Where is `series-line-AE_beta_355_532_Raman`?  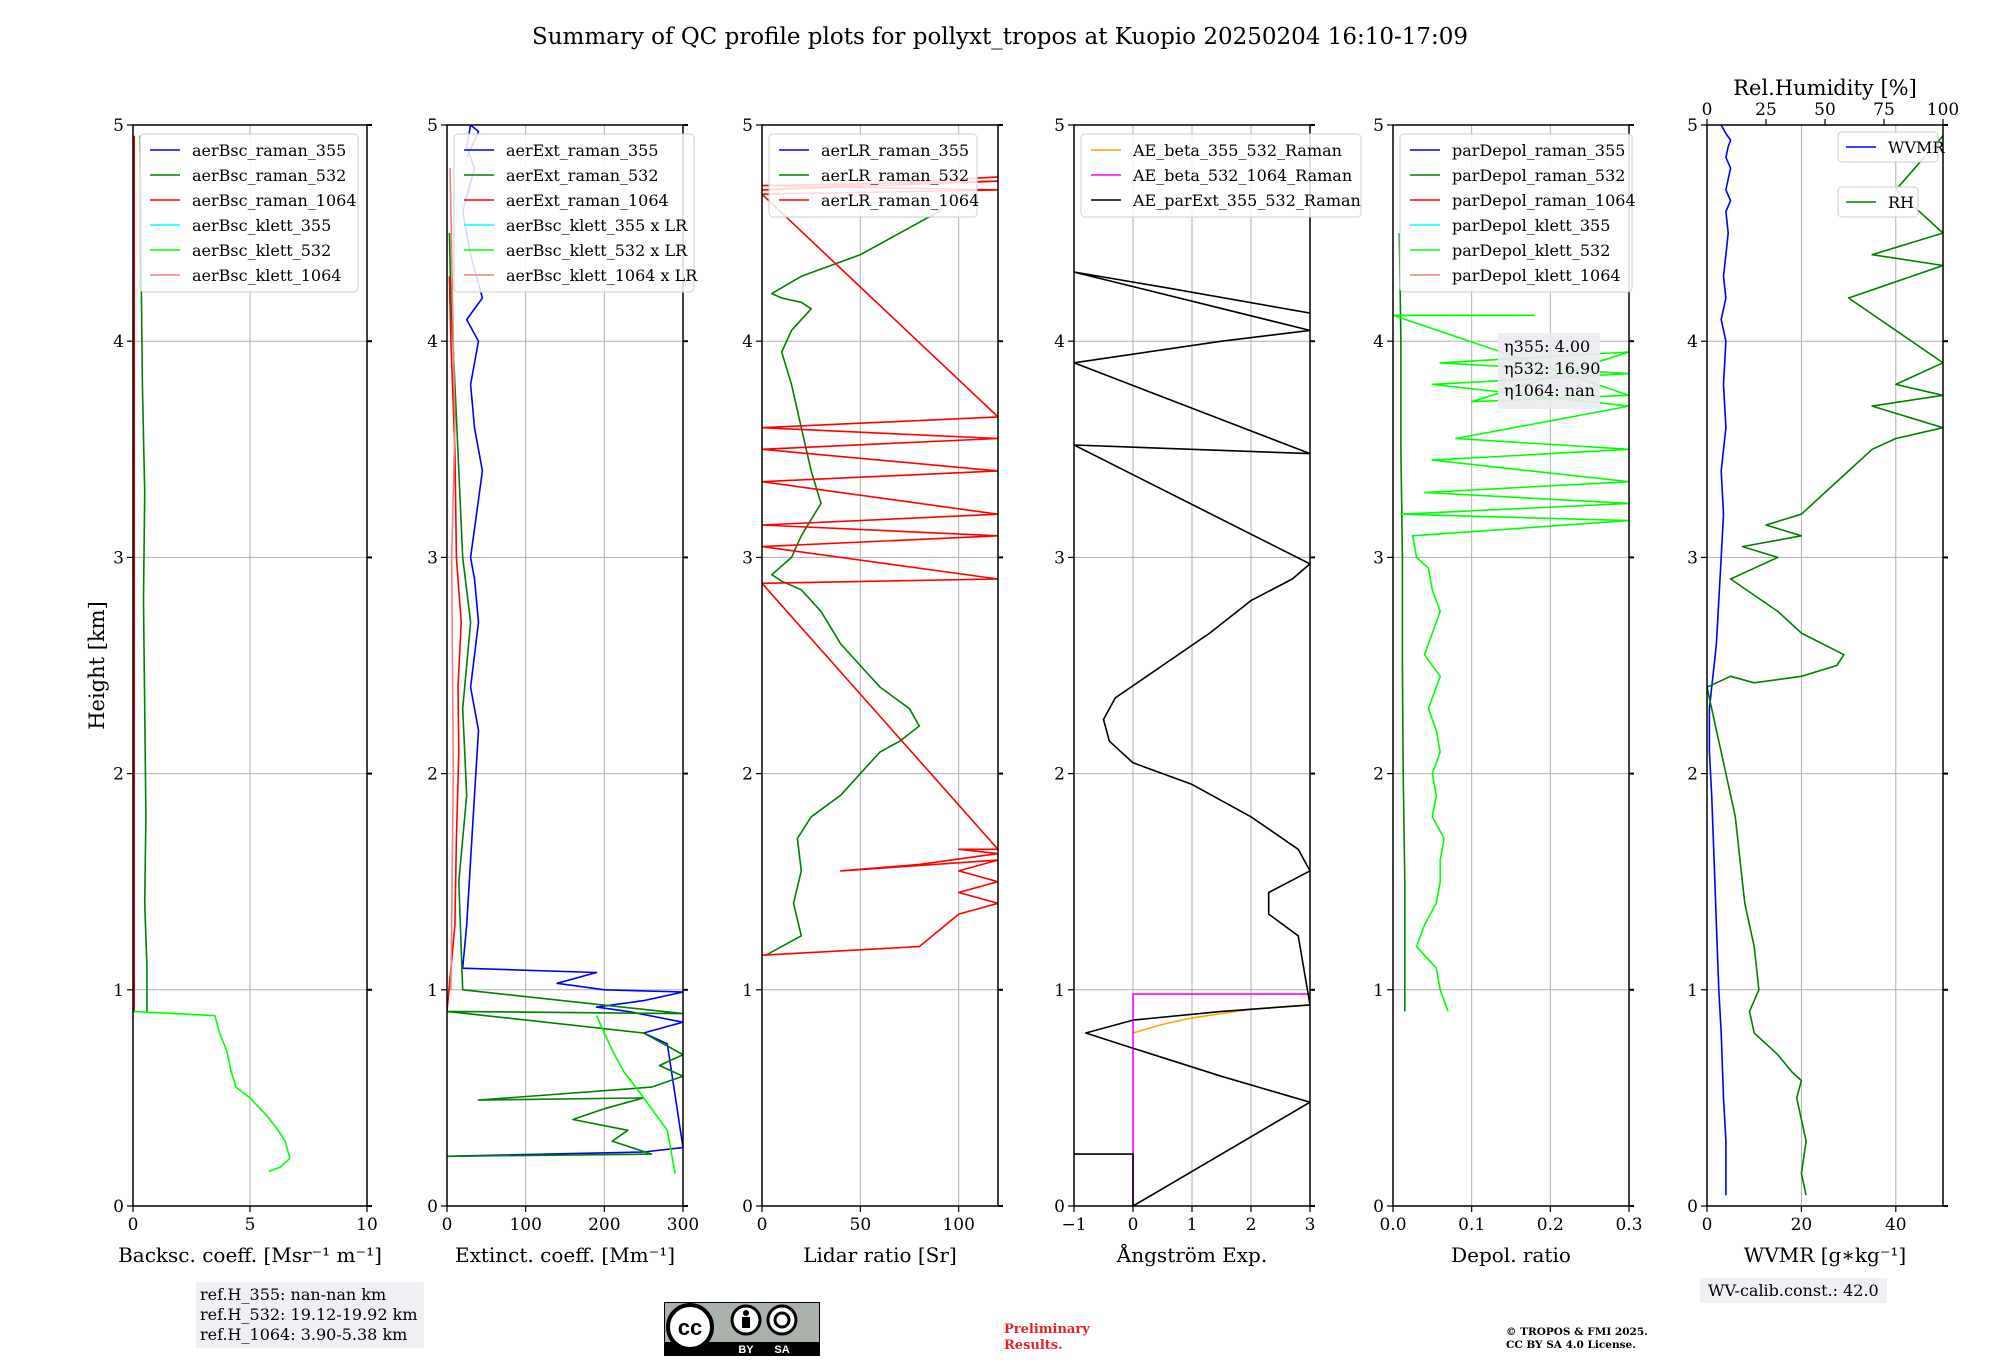
series-line-AE_beta_355_532_Raman is located at coordinates (1221, 1019).